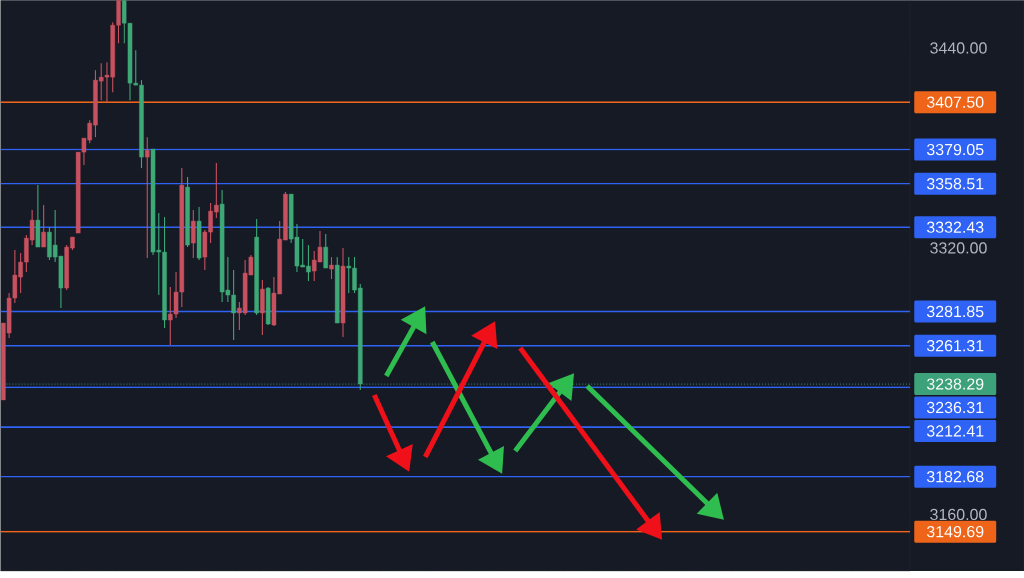 The width and height of the screenshot is (1024, 578). I want to click on ref-line-label: 3261.31, so click(955, 346).